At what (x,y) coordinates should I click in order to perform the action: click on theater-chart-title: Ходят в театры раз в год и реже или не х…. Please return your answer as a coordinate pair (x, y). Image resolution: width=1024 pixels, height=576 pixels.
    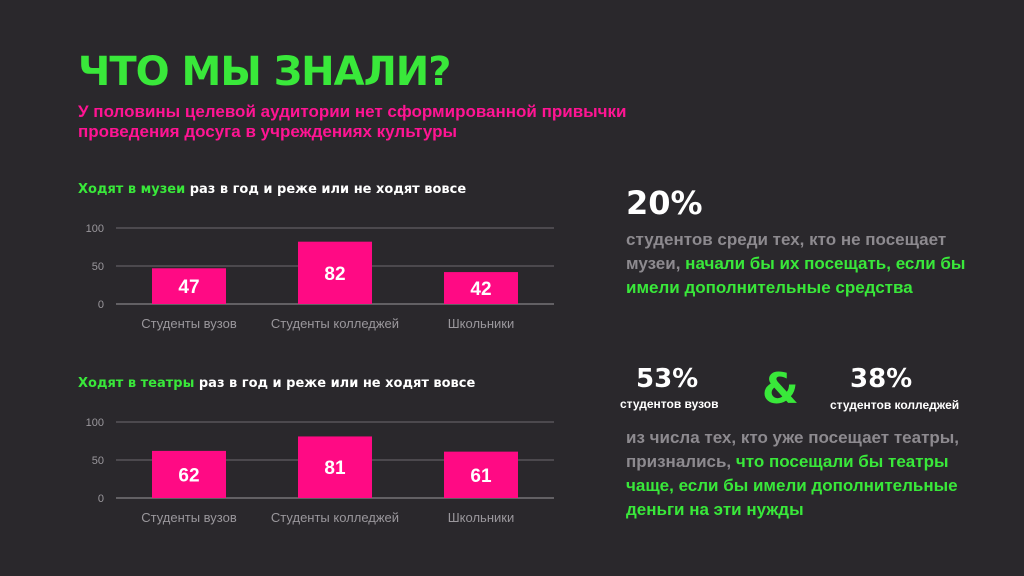
    Looking at the image, I should click on (276, 383).